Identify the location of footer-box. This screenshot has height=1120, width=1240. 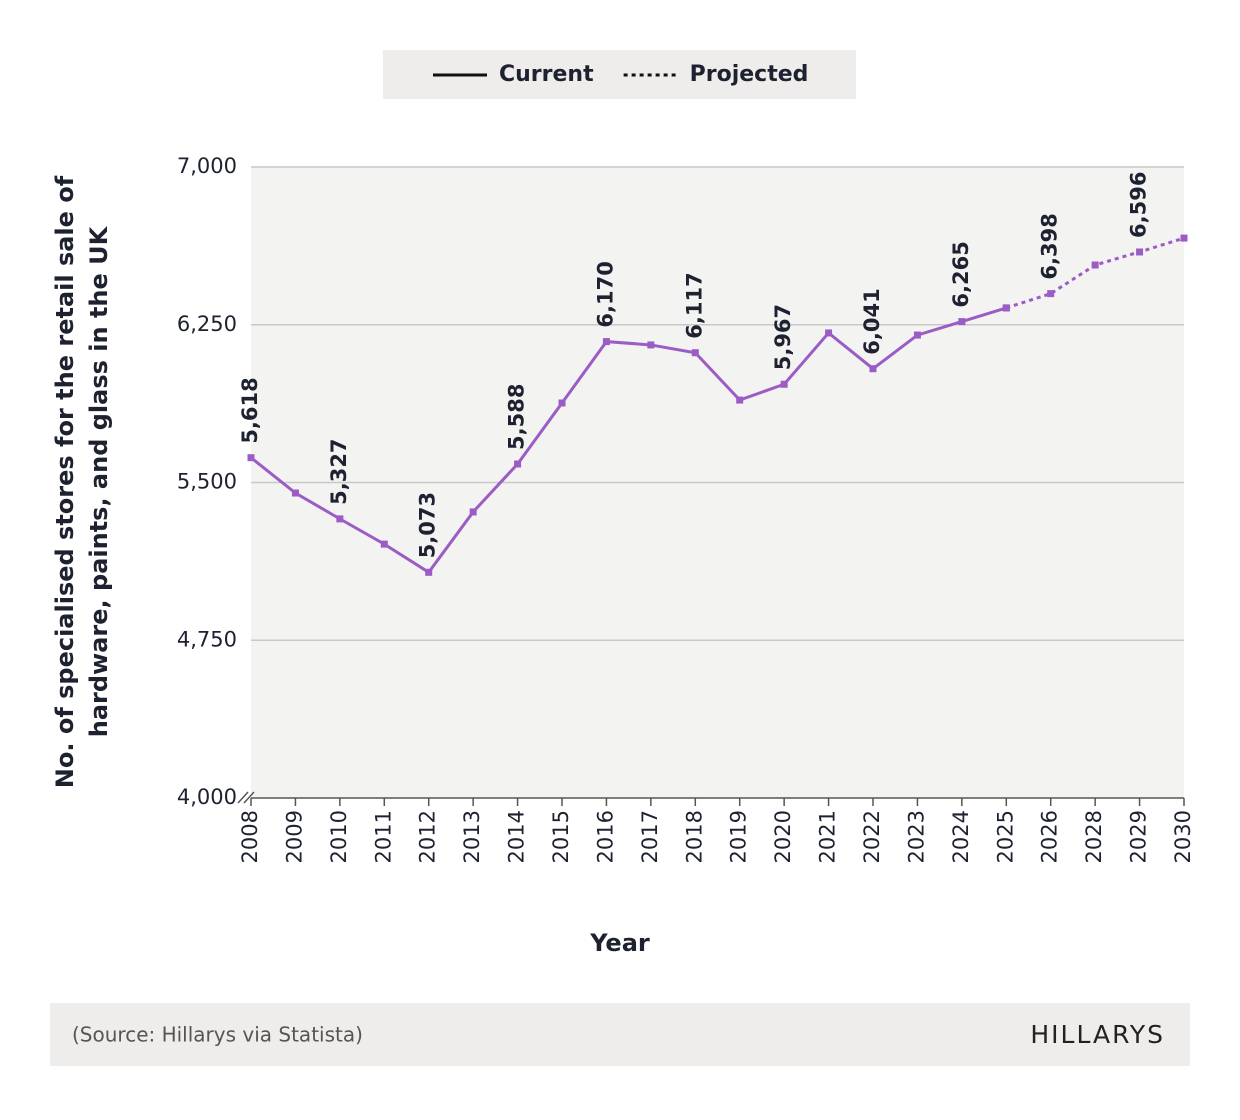
(620, 1034).